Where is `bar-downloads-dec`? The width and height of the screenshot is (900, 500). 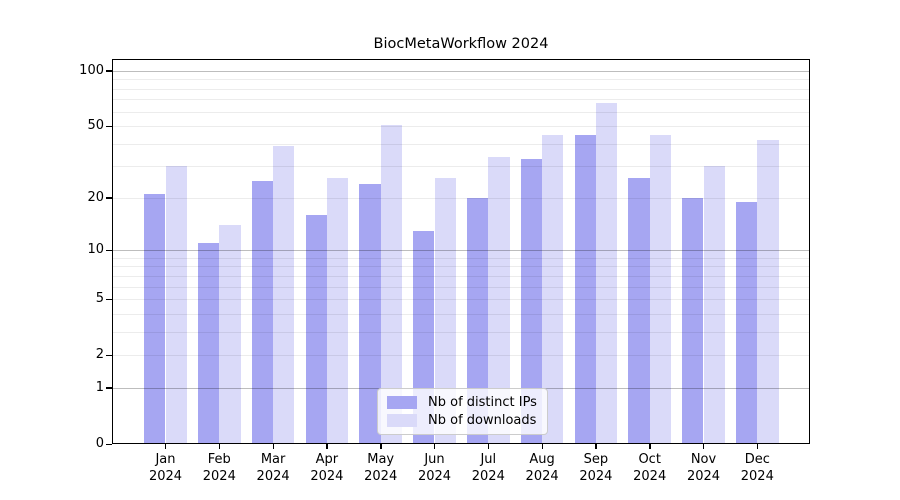
bar-downloads-dec is located at coordinates (768, 291).